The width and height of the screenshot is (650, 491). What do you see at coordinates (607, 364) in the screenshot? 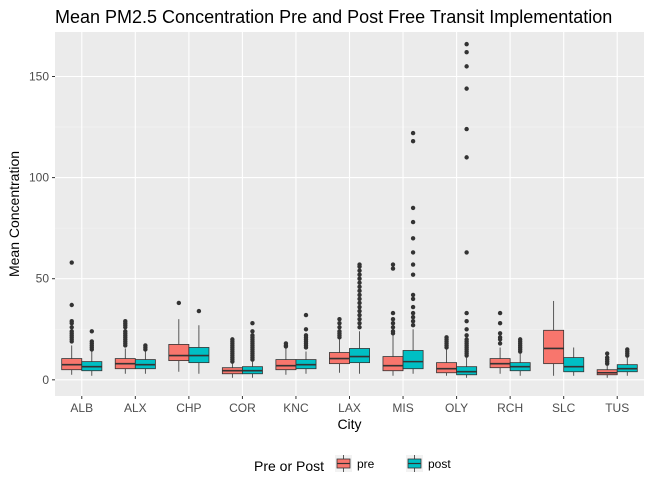
I see `box-pre-TUS` at bounding box center [607, 364].